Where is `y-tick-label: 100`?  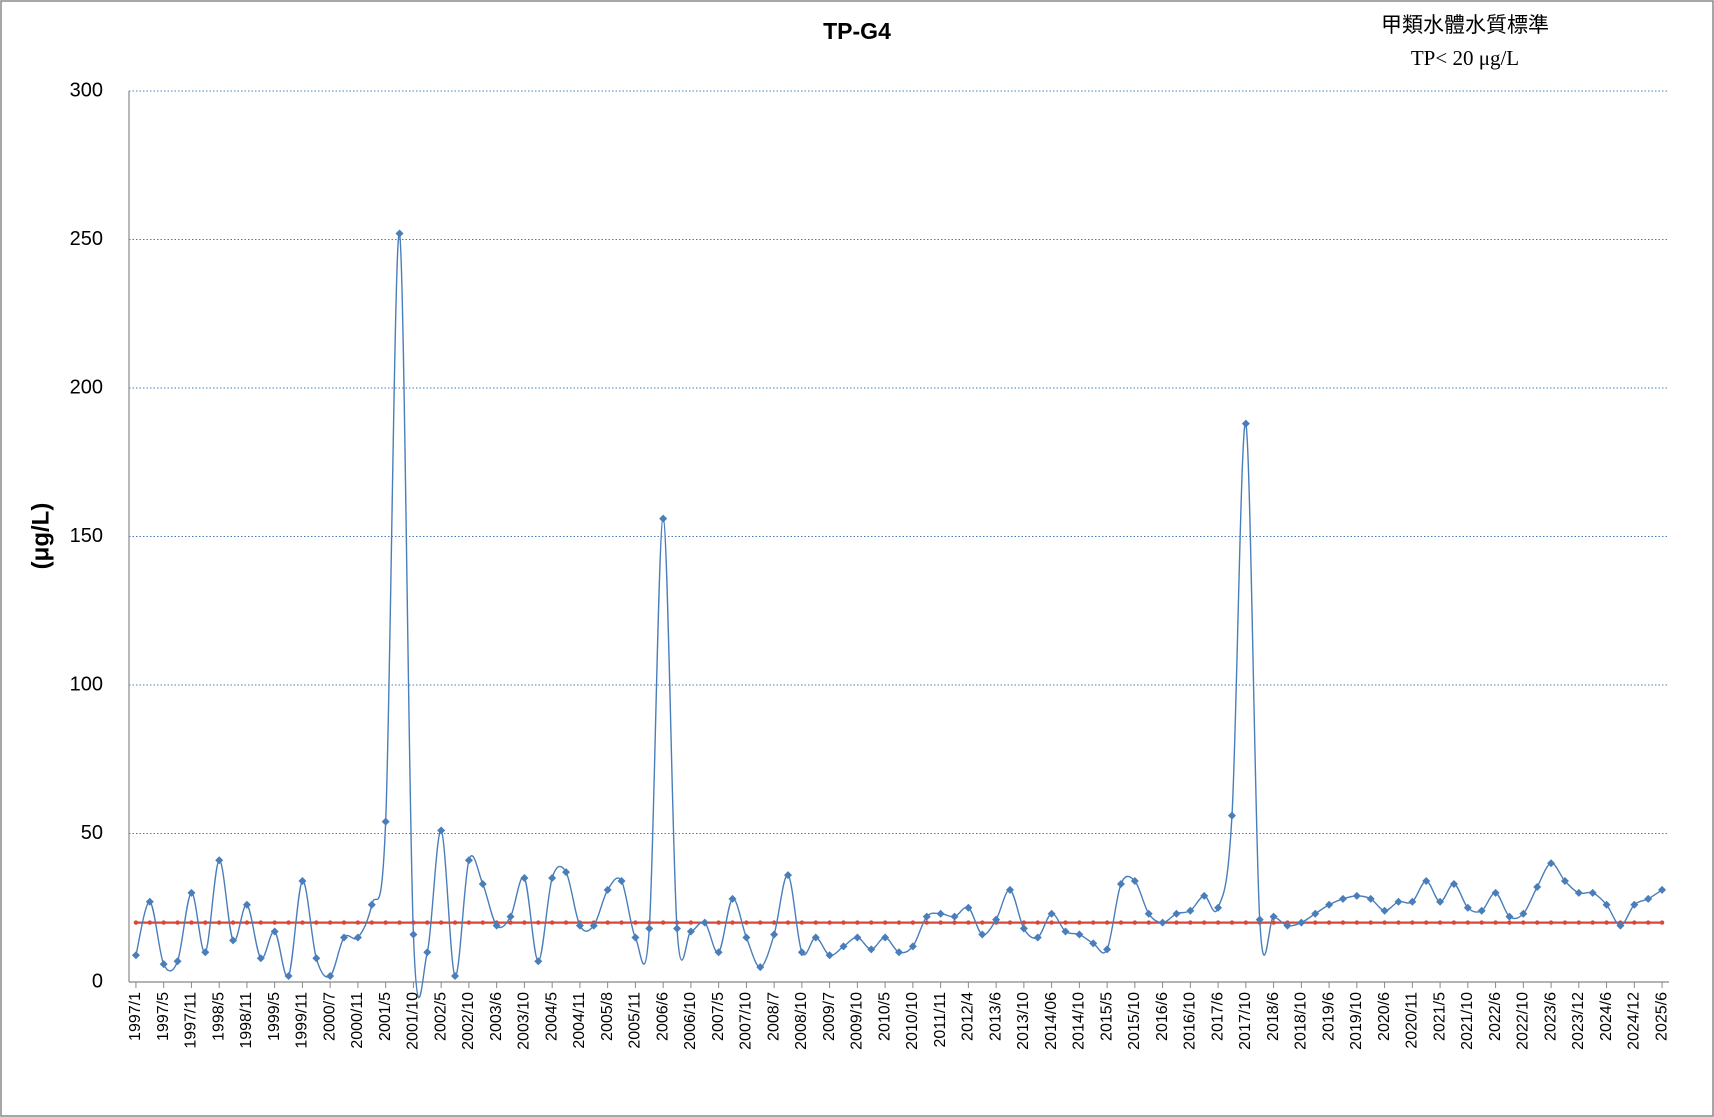
y-tick-label: 100 is located at coordinates (86, 684).